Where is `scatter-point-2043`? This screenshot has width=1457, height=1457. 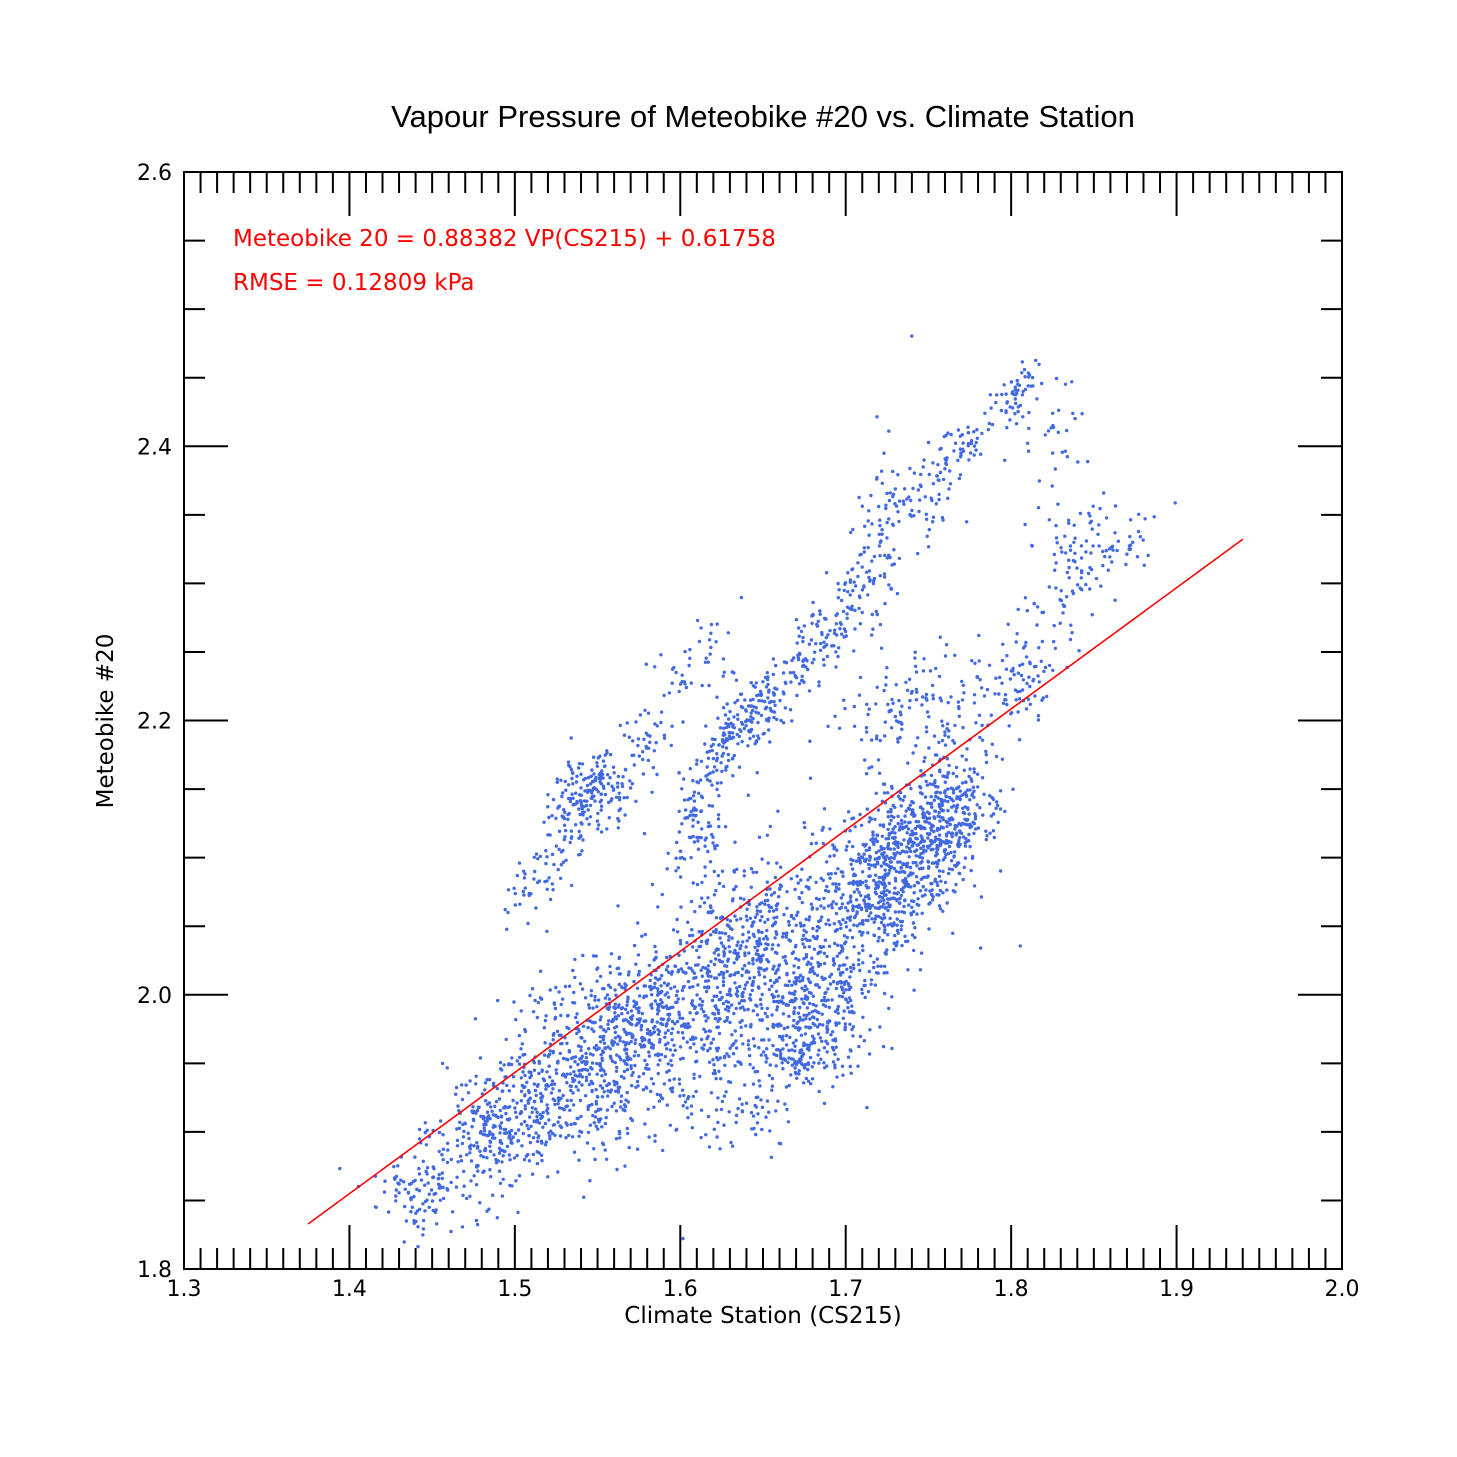 scatter-point-2043 is located at coordinates (838, 1059).